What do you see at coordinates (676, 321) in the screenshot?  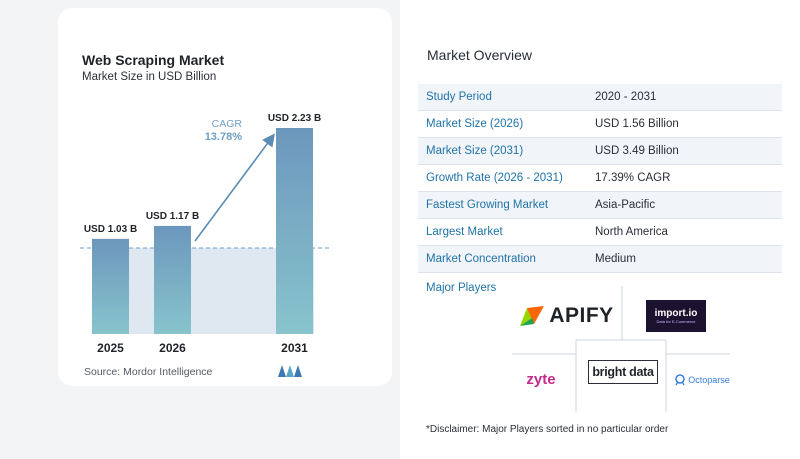 I see `importio-tagline: Data for E-Commerce` at bounding box center [676, 321].